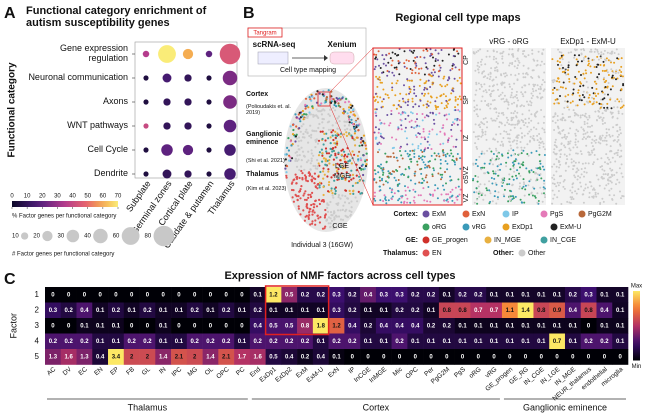  What do you see at coordinates (352, 295) in the screenshot?
I see `cell-label: 0.2` at bounding box center [352, 295].